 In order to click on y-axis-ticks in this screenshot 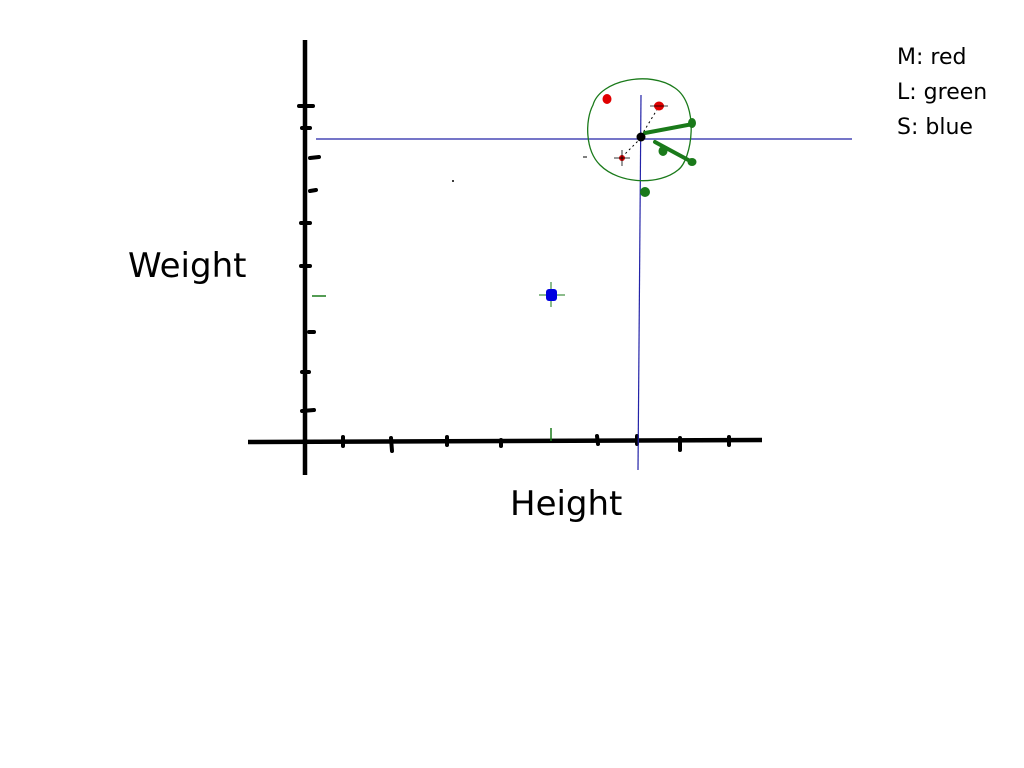, I will do `click(309, 258)`.